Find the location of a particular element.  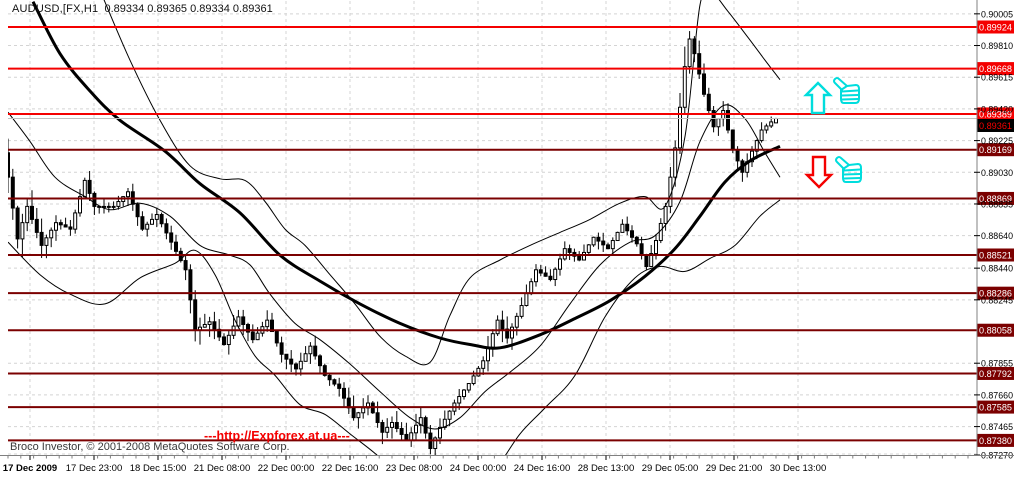

sr-price-box-label: 0.88286 is located at coordinates (995, 294).